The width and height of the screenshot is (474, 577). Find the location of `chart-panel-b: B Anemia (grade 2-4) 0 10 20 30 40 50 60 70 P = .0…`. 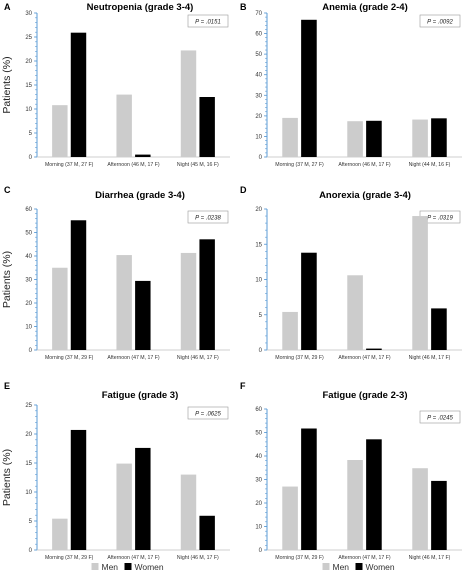

chart-panel-b: B Anemia (grade 2-4) 0 10 20 30 40 50 60 70 P = .0… is located at coordinates (351, 85).